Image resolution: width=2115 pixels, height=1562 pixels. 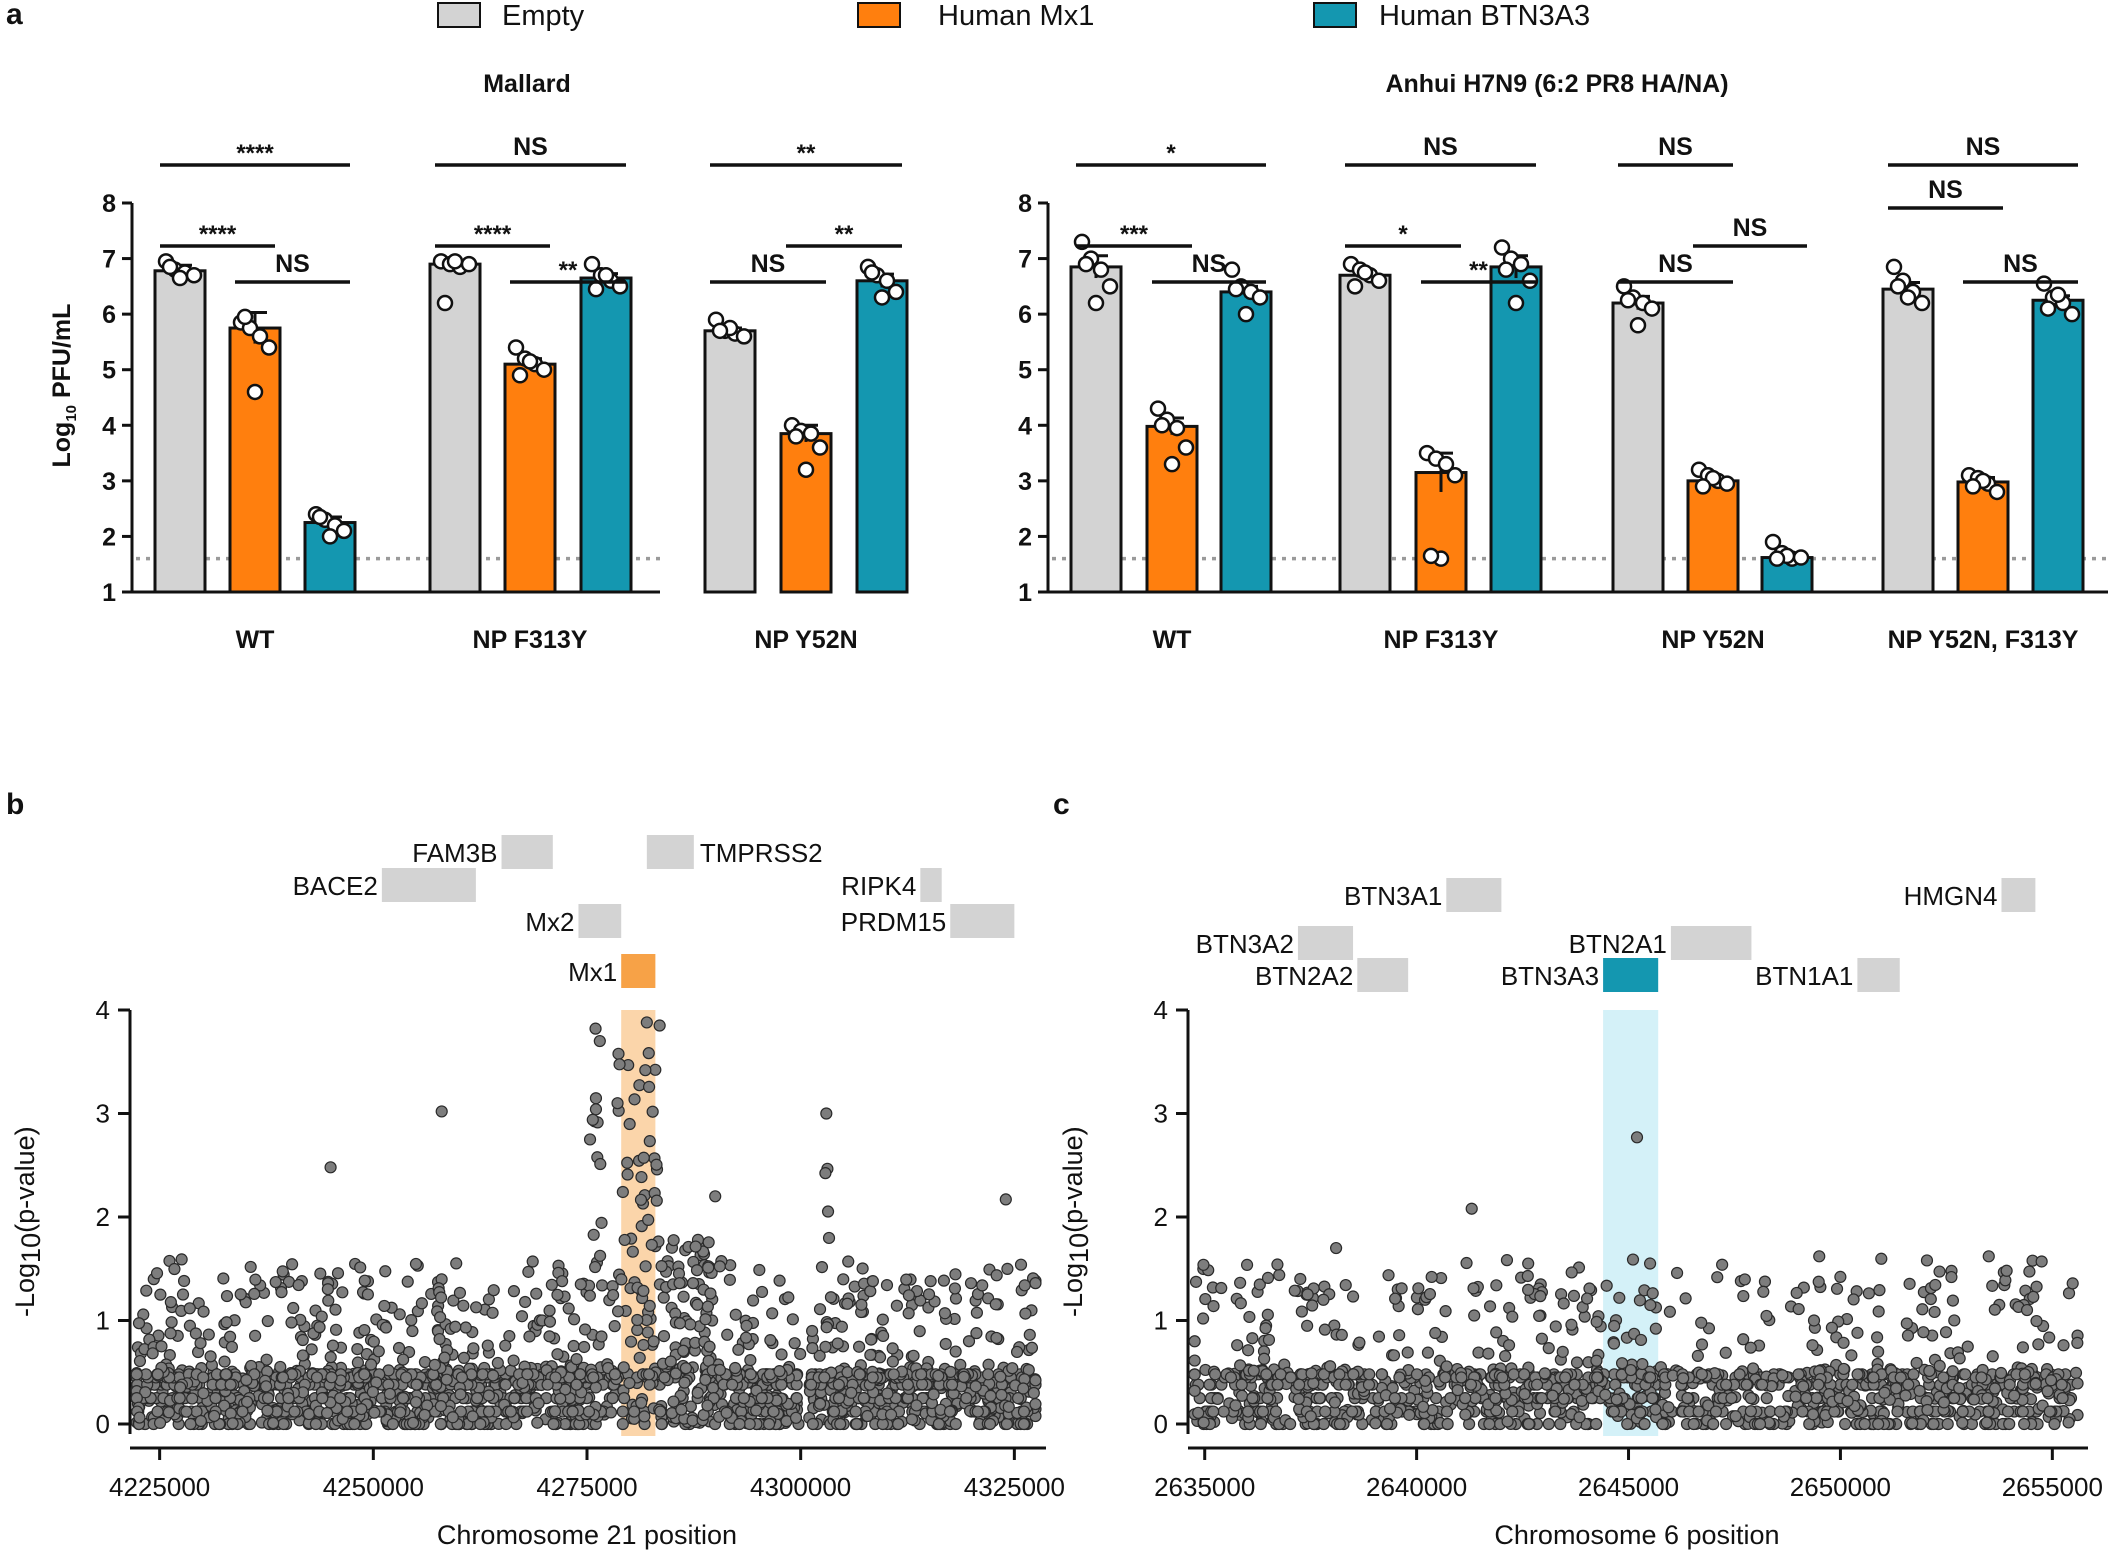 I want to click on legend-label-btn3a3: Human BTN3A3, so click(x=1484, y=16).